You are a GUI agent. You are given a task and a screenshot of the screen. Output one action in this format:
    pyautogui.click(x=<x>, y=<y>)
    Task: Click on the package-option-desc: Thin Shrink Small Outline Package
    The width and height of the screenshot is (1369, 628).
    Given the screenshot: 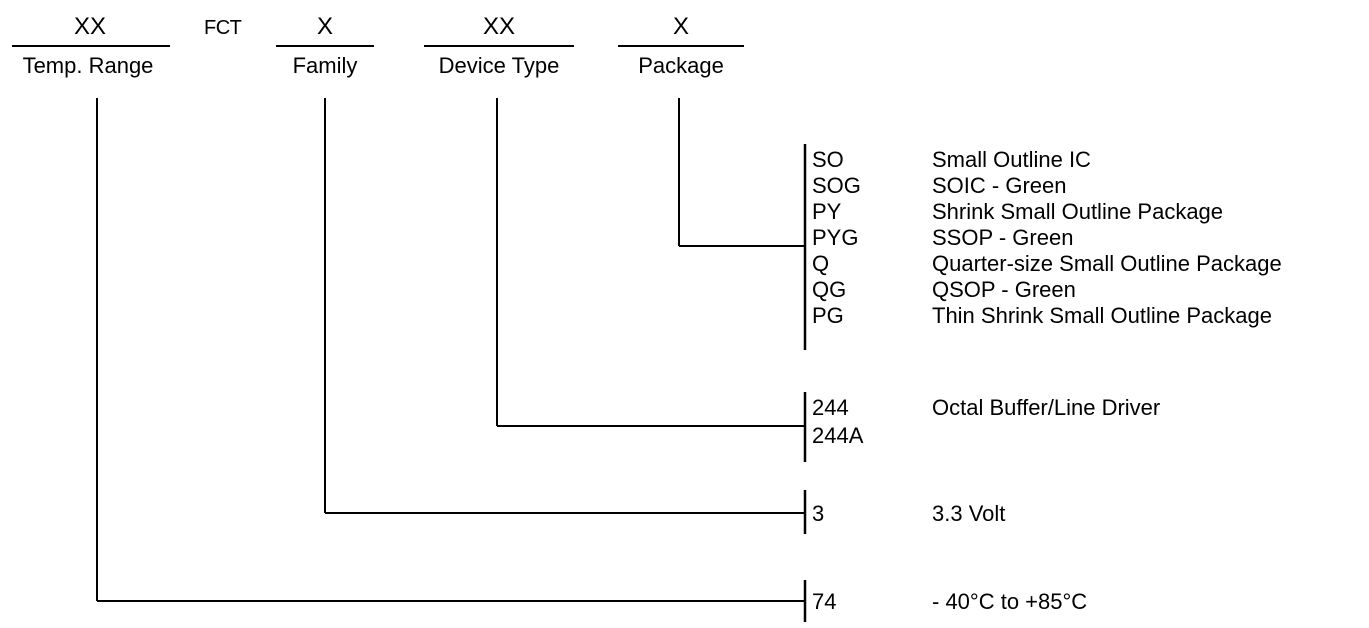 What is the action you would take?
    pyautogui.click(x=1102, y=315)
    